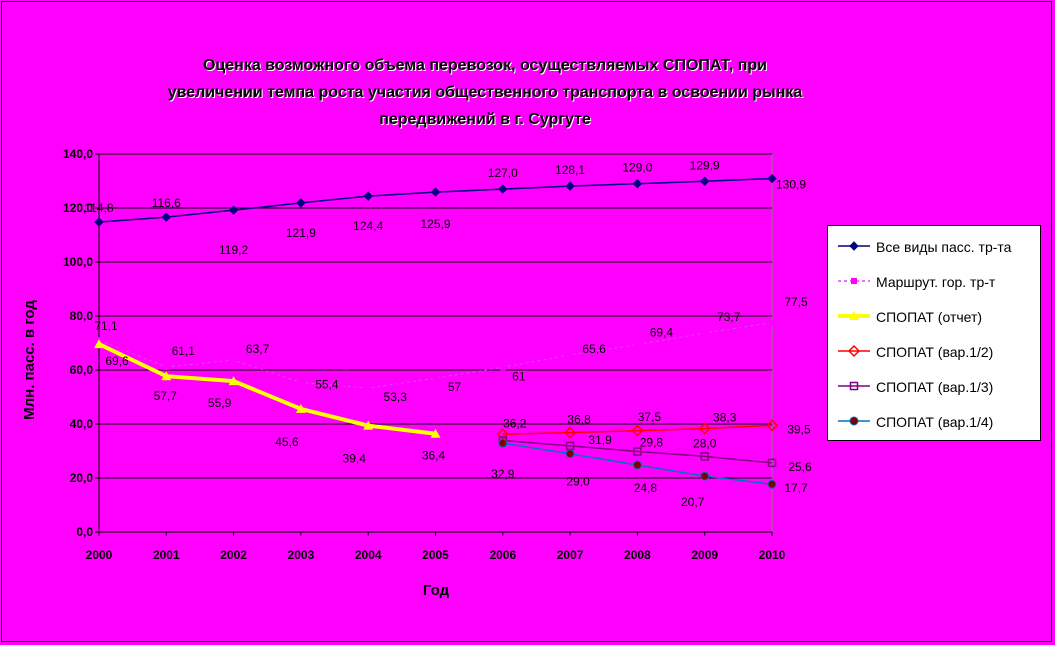 The width and height of the screenshot is (1055, 645). Describe the element at coordinates (579, 420) in the screenshot. I see `data-label: 36,8` at that location.